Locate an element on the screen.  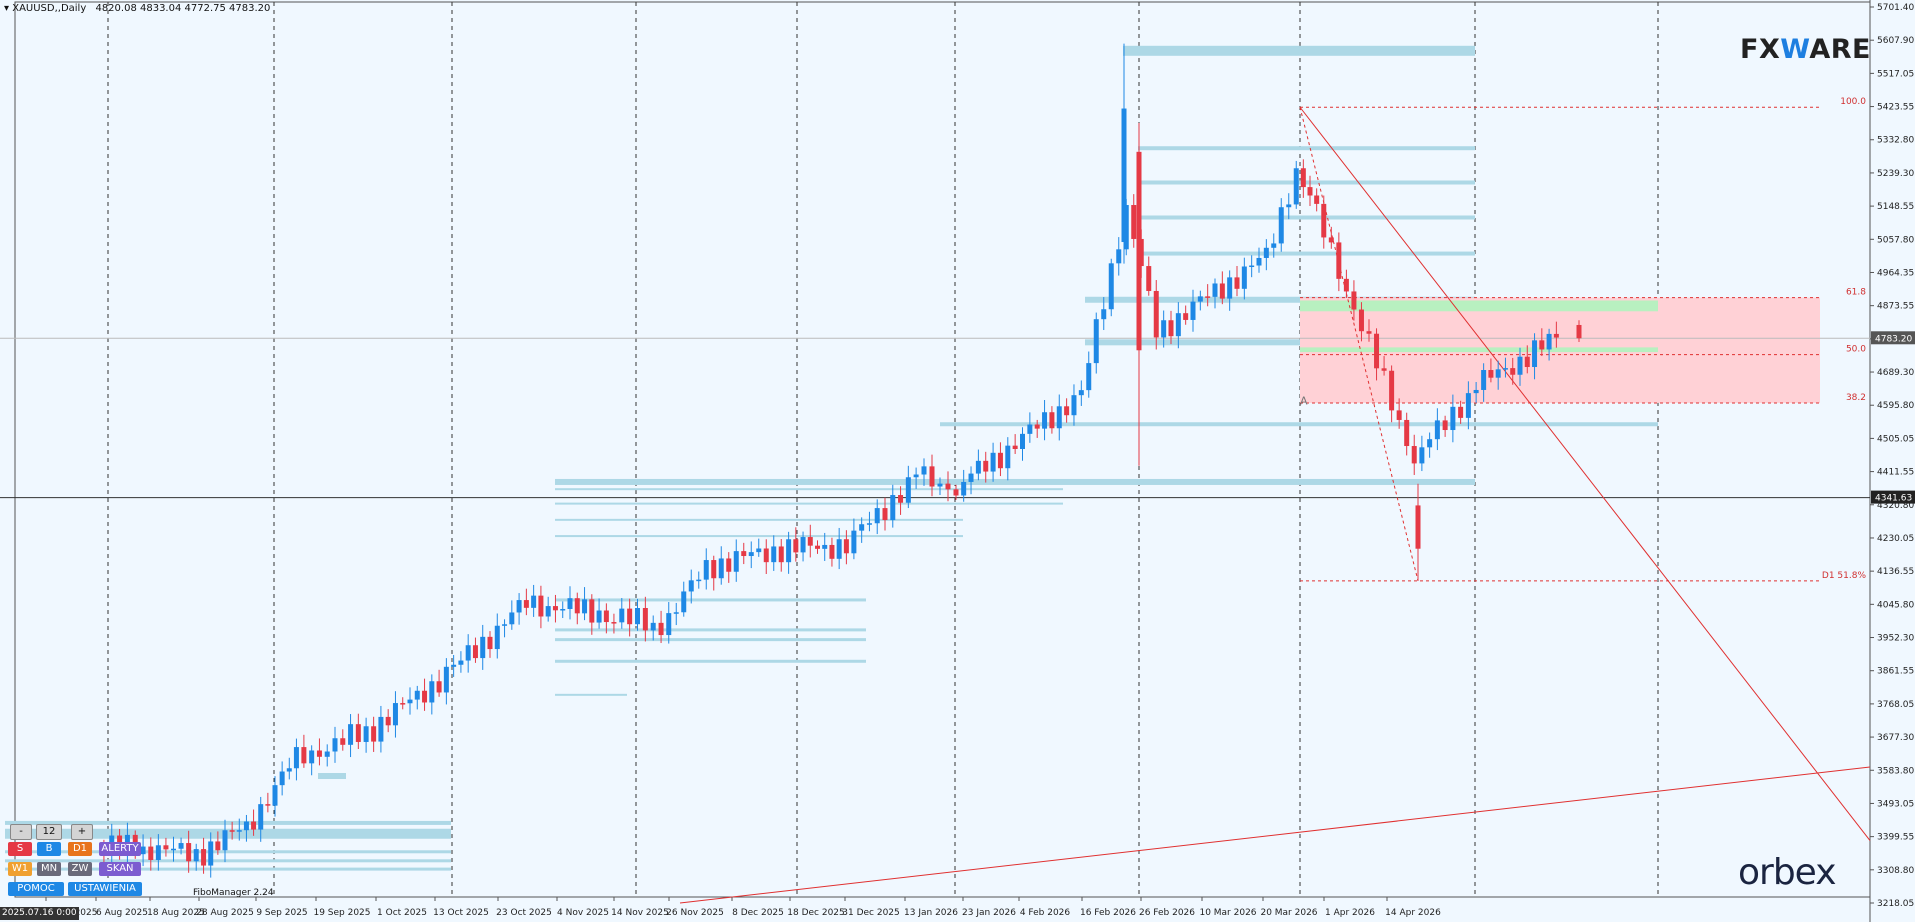
price-tick-label: 4230.05 is located at coordinates (1895, 539).